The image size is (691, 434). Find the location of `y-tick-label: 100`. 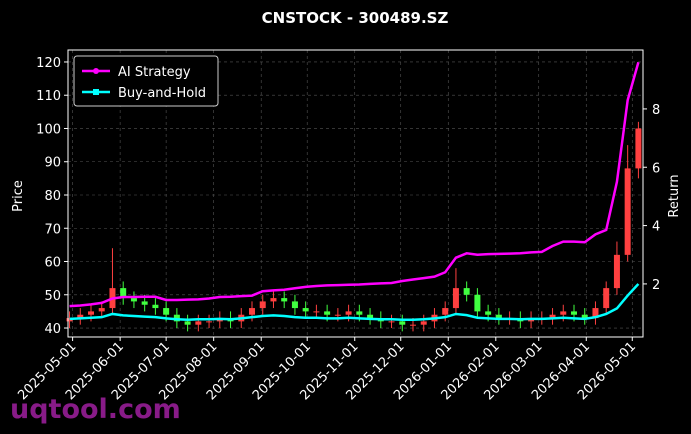

y-tick-label: 100 is located at coordinates (48, 129).